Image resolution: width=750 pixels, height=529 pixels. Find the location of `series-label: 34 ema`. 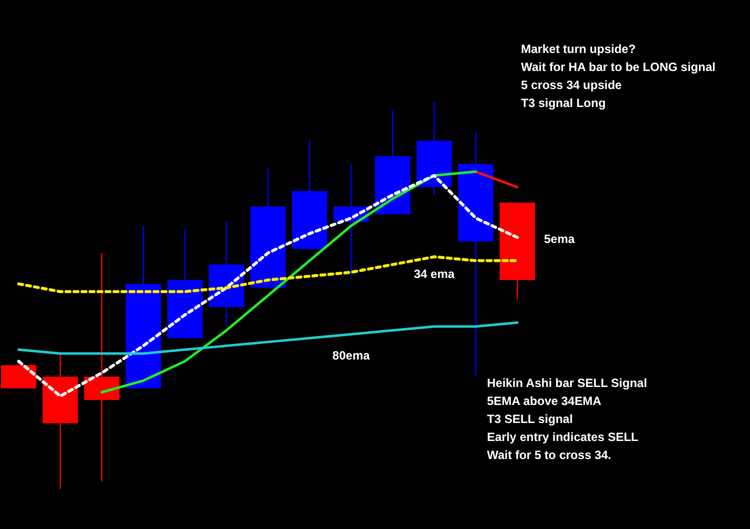

series-label: 34 ema is located at coordinates (434, 274).